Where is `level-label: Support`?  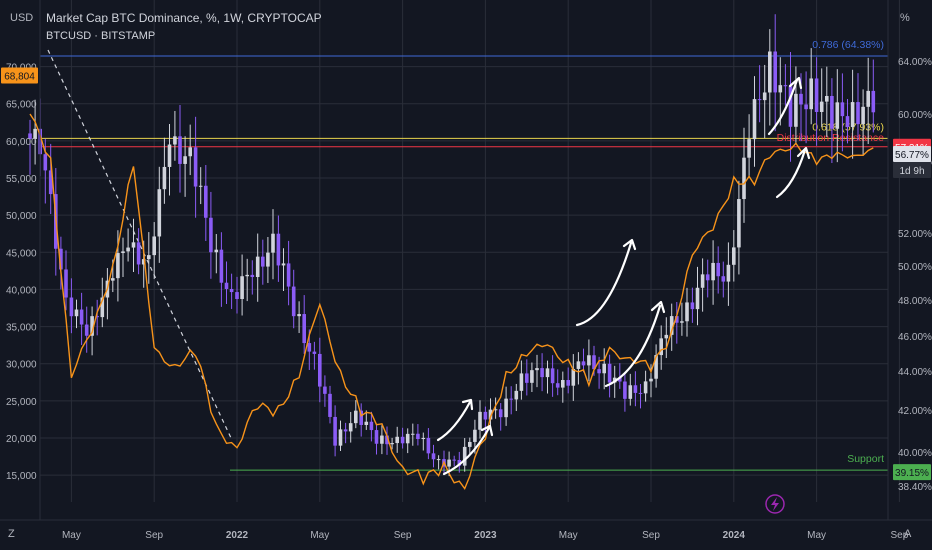
level-label: Support is located at coordinates (865, 459).